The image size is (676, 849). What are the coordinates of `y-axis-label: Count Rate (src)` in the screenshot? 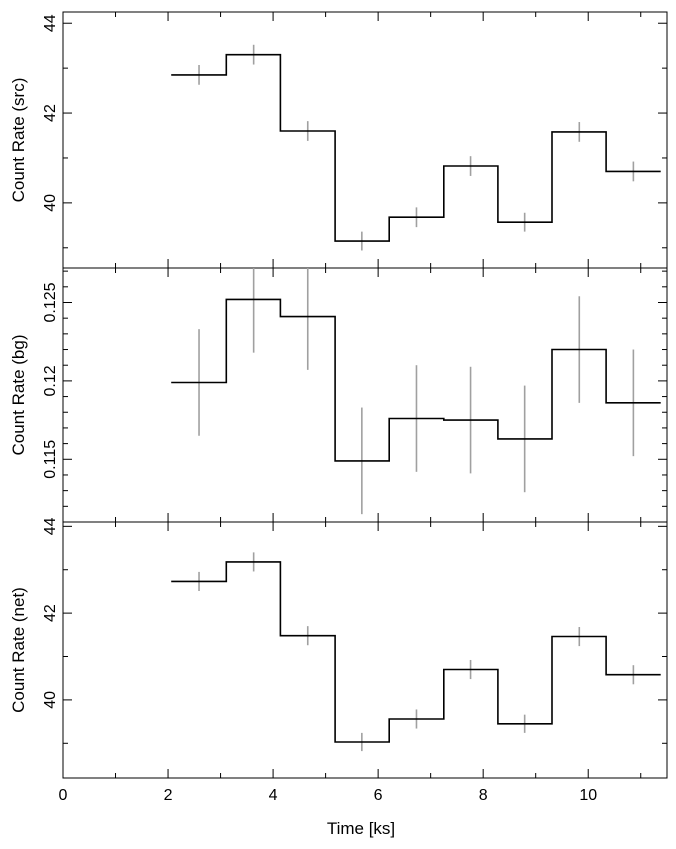 It's located at (18, 140).